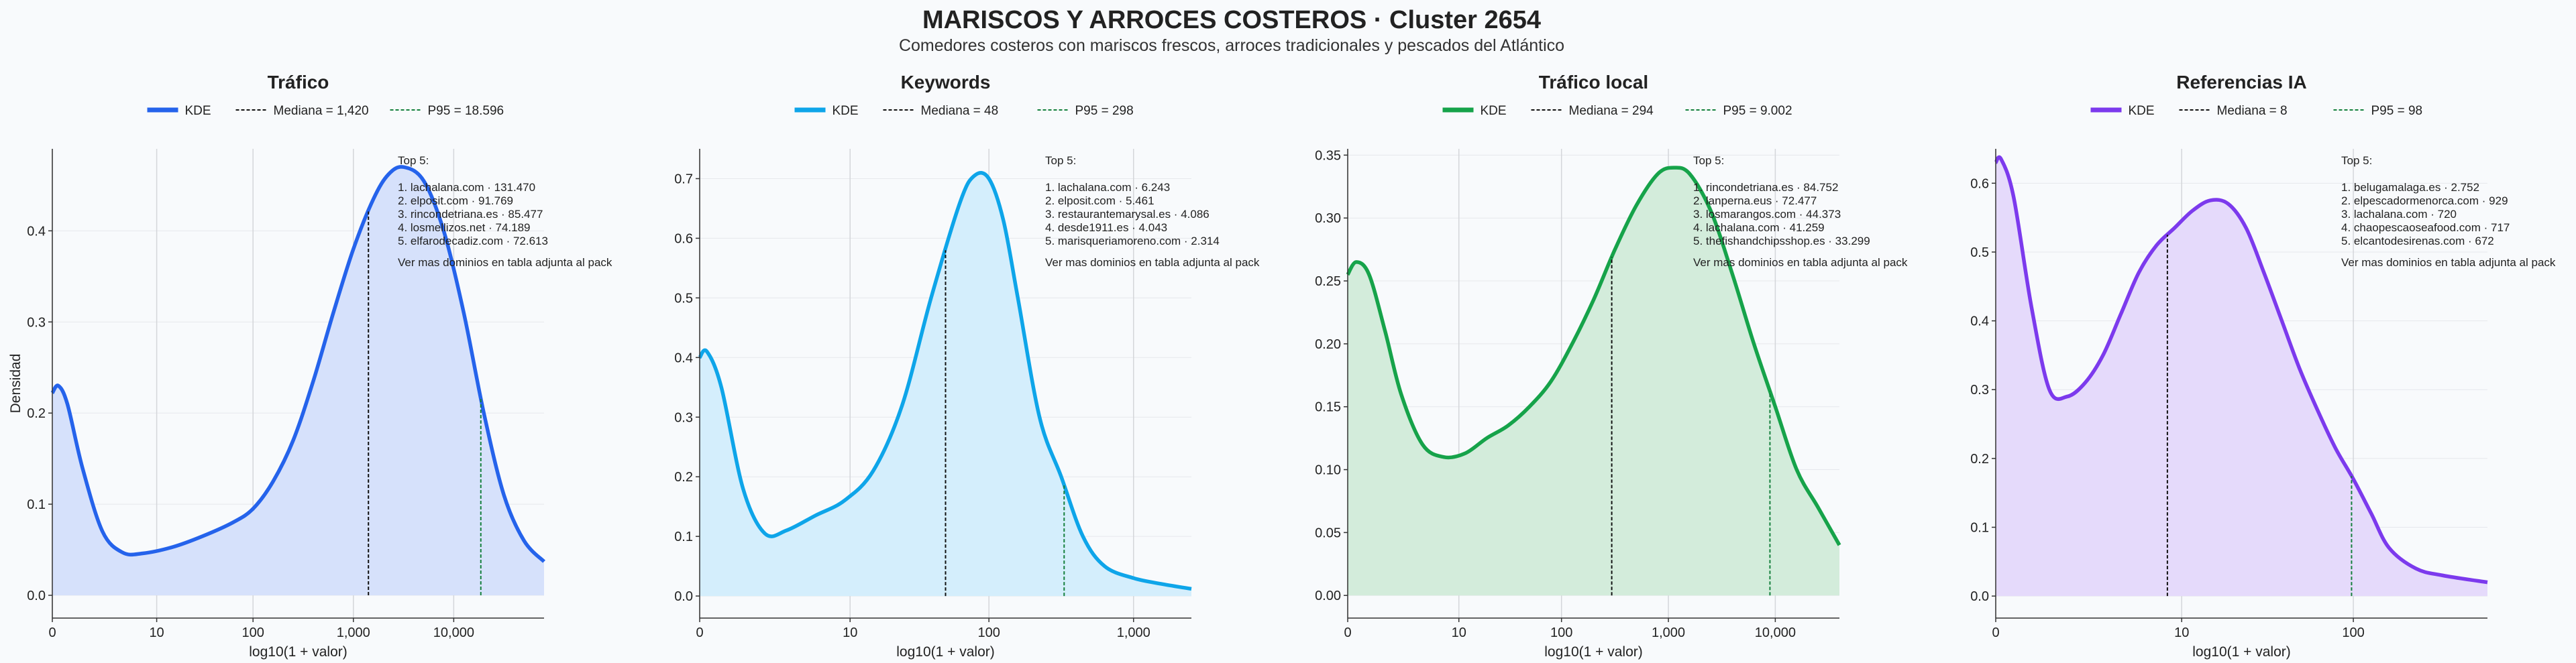  I want to click on y-tick-label: 0.05, so click(1328, 533).